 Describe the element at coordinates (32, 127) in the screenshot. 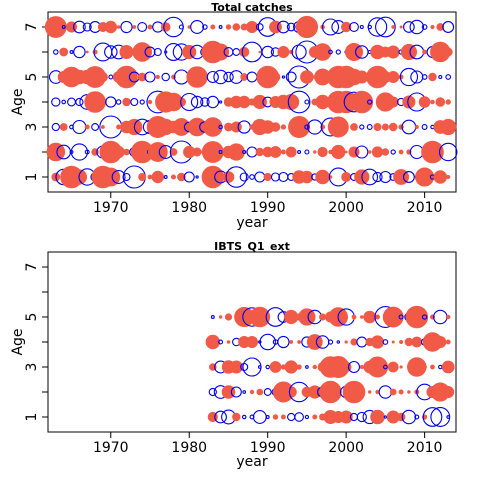

I see `y-tick-label: 3` at that location.